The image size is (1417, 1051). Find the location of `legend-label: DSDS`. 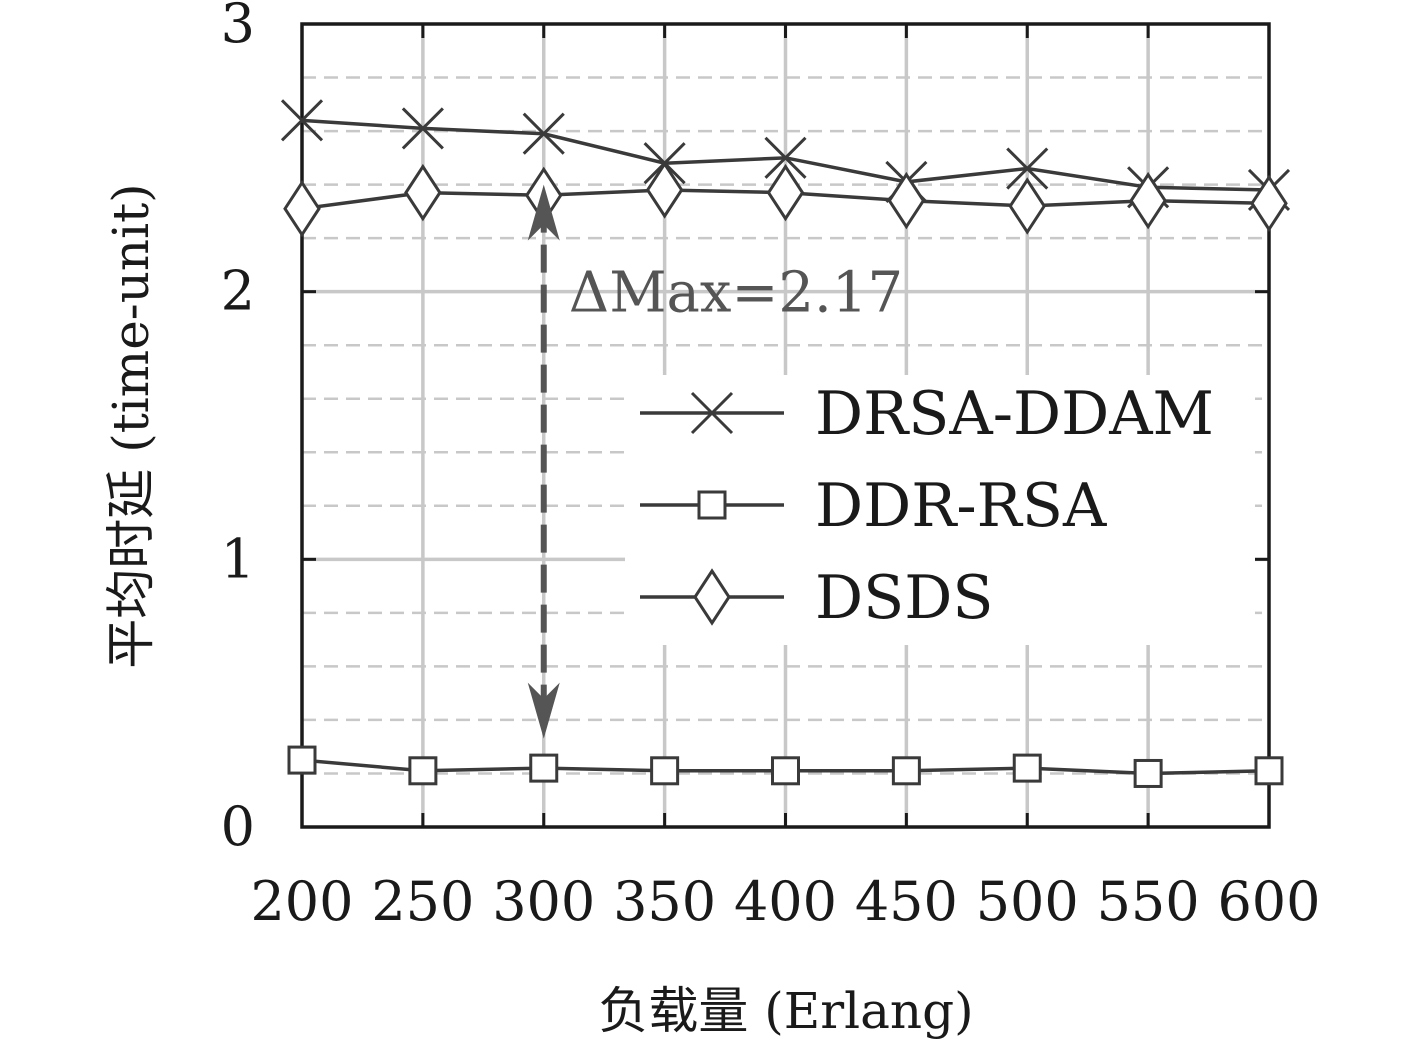

legend-label: DSDS is located at coordinates (904, 598).